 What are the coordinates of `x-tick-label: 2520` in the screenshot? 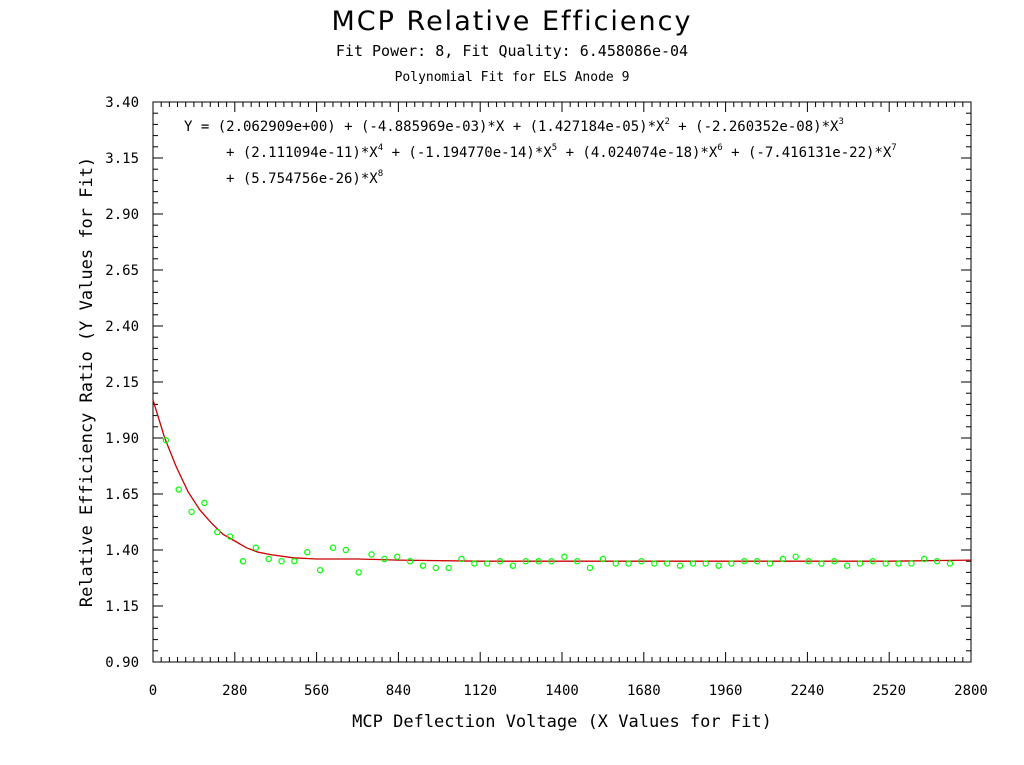 It's located at (889, 691).